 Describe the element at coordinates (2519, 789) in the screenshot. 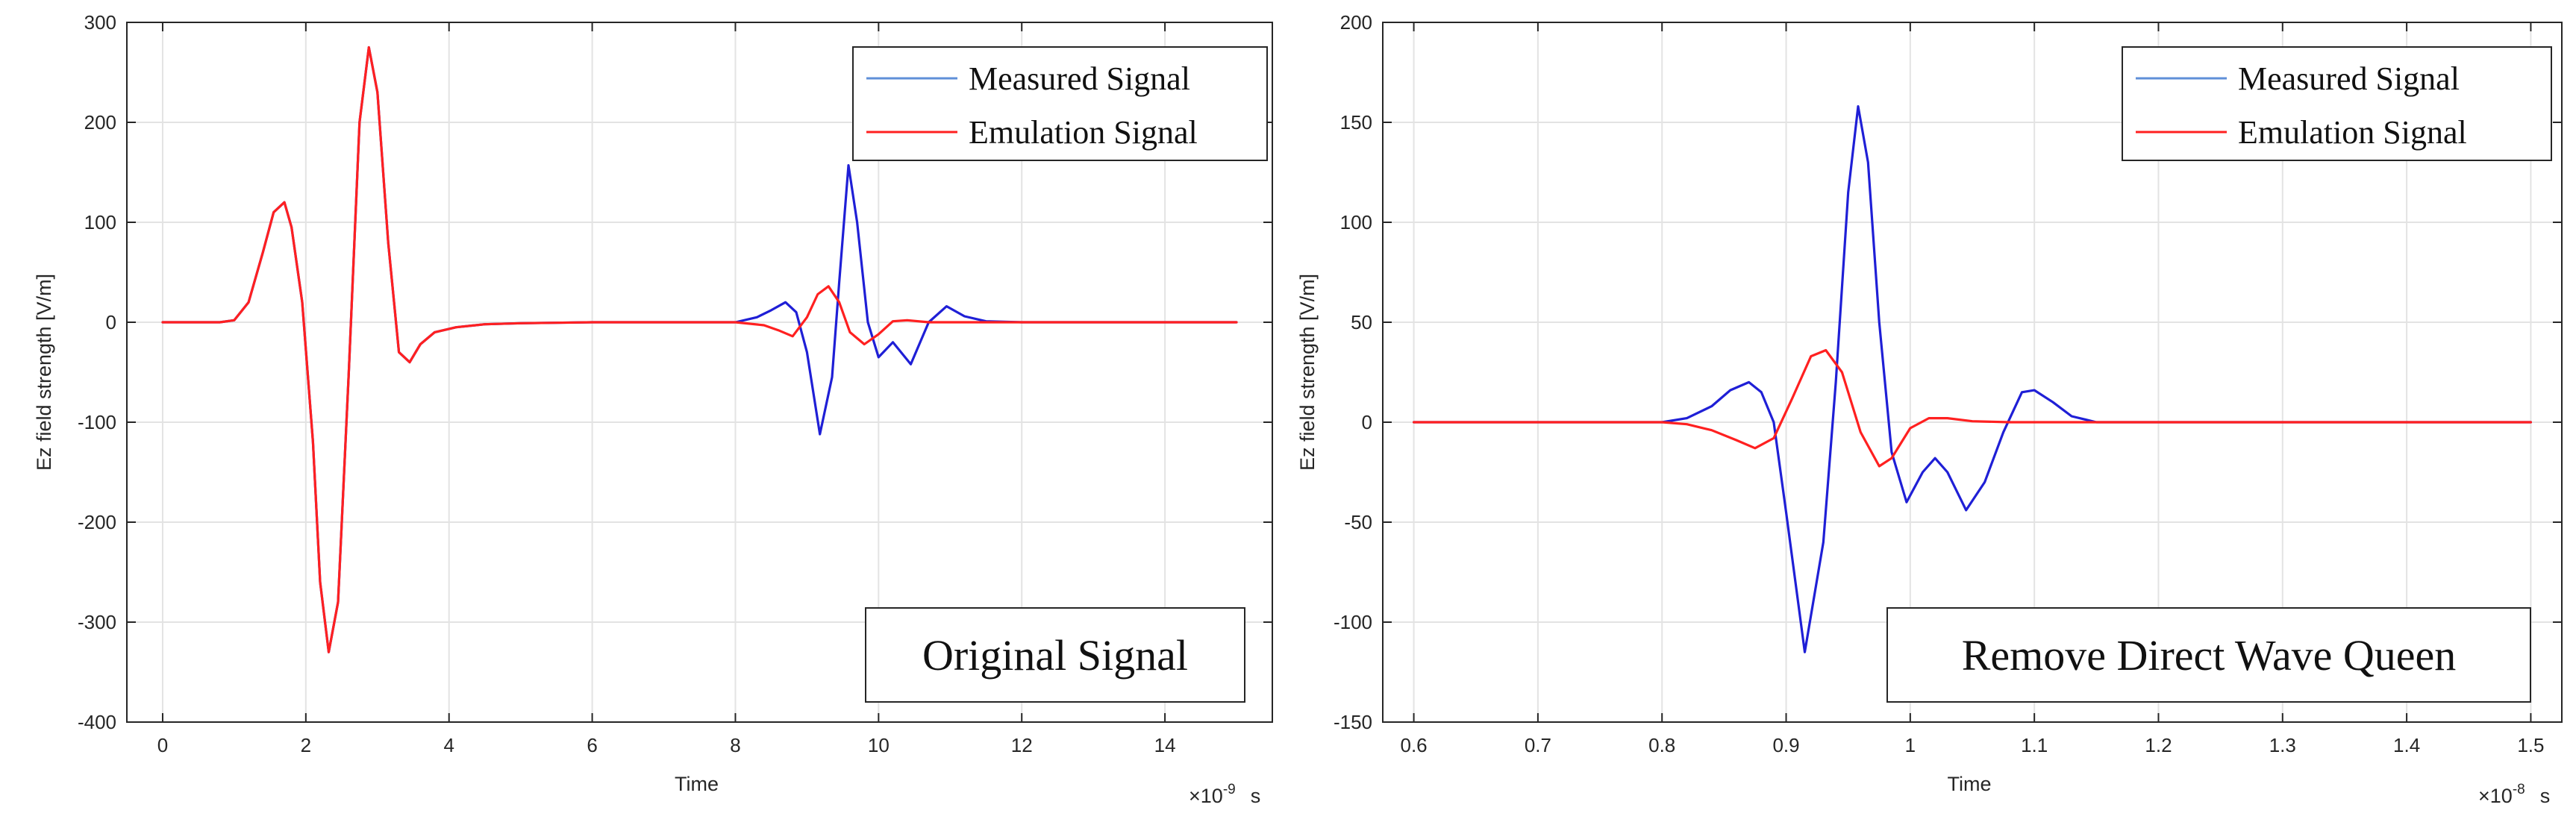

I see `right-x-exponent-power: -8` at that location.